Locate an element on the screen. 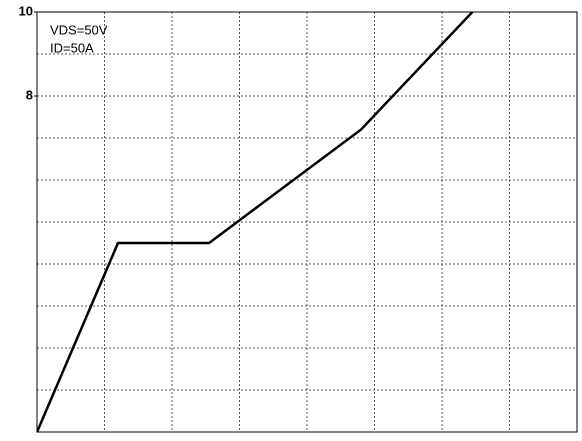 The height and width of the screenshot is (441, 582). y-tick-label: 10 is located at coordinates (26, 10).